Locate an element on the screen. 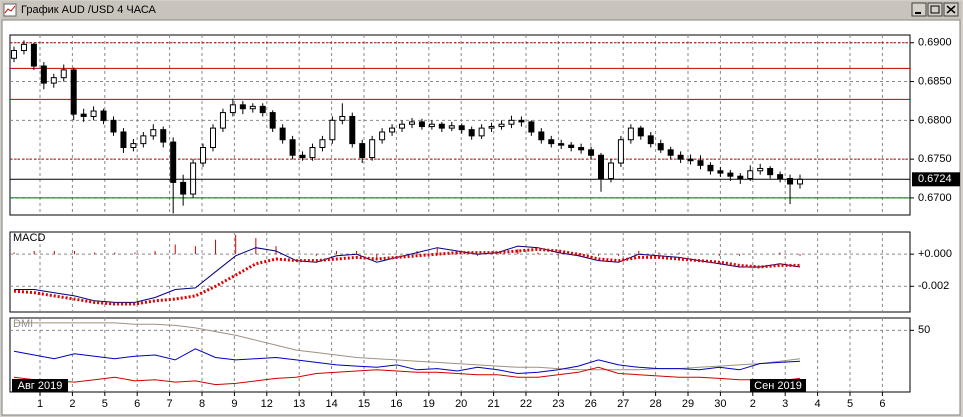 This screenshot has height=417, width=963. window-buttons is located at coordinates (935, 9).